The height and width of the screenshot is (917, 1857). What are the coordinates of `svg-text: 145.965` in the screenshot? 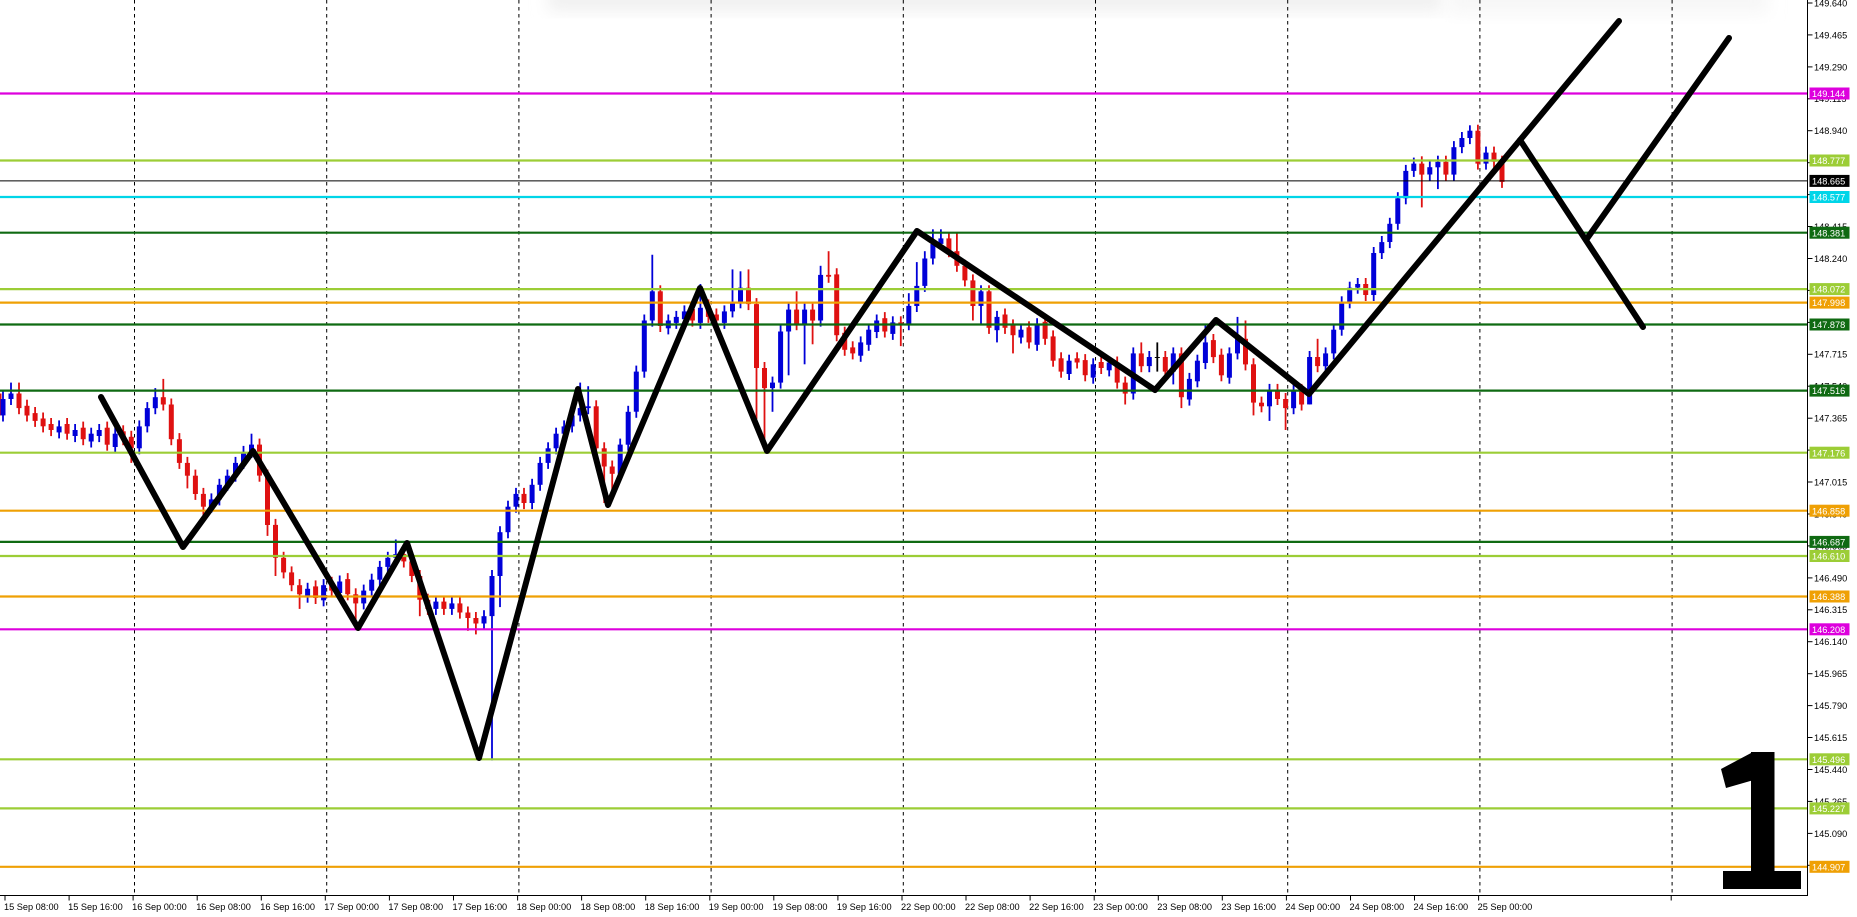 It's located at (1830, 674).